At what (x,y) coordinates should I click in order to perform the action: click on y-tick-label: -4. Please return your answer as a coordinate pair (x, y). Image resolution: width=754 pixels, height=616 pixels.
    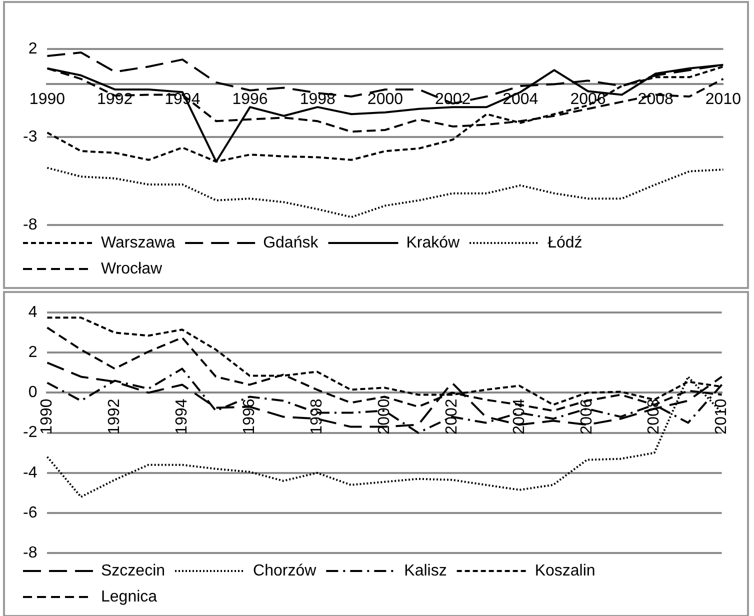
    Looking at the image, I should click on (30, 473).